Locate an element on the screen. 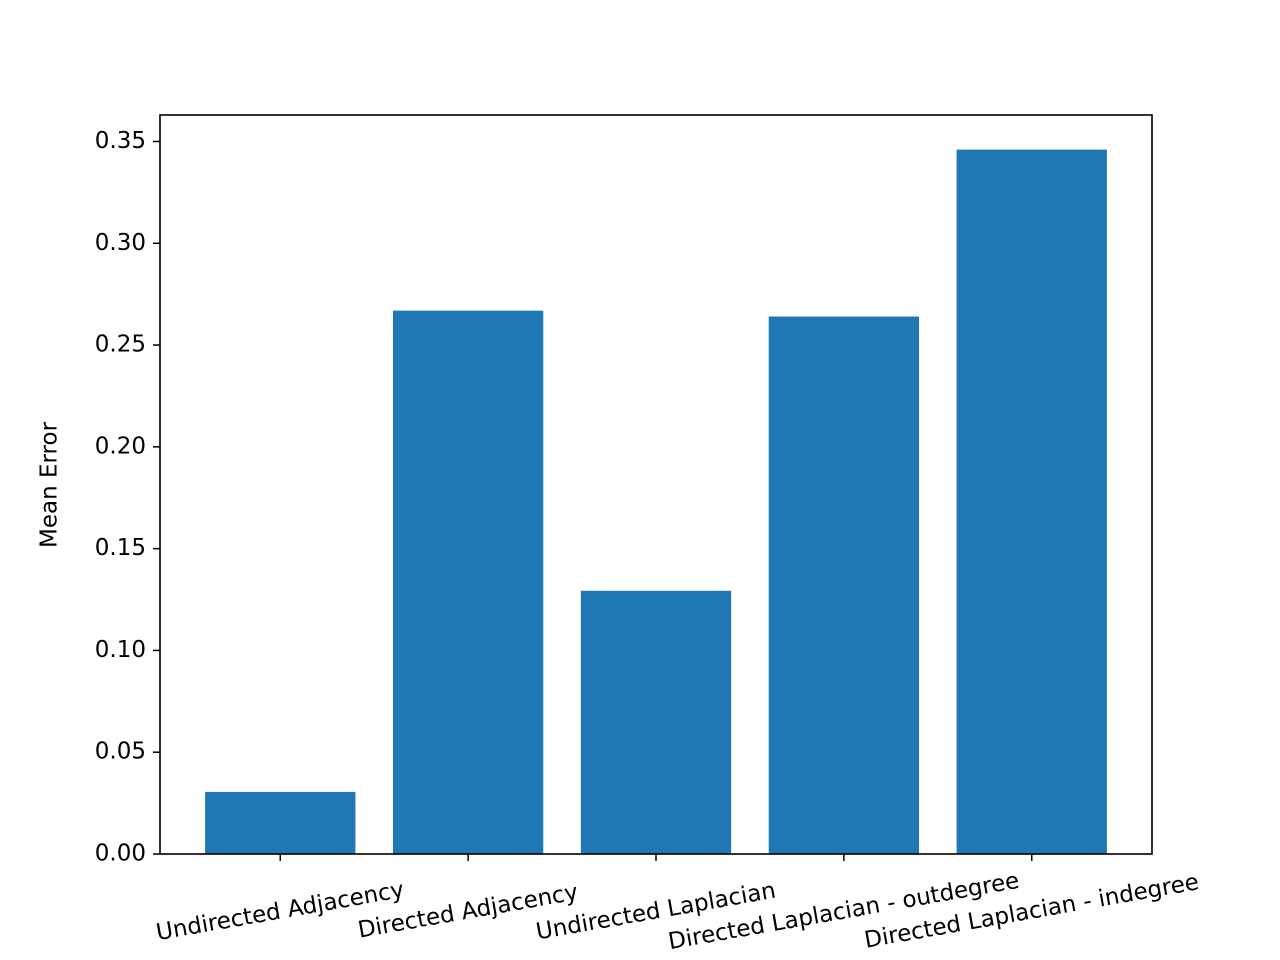 The height and width of the screenshot is (960, 1280). y-tick-label: 0.05 is located at coordinates (120, 752).